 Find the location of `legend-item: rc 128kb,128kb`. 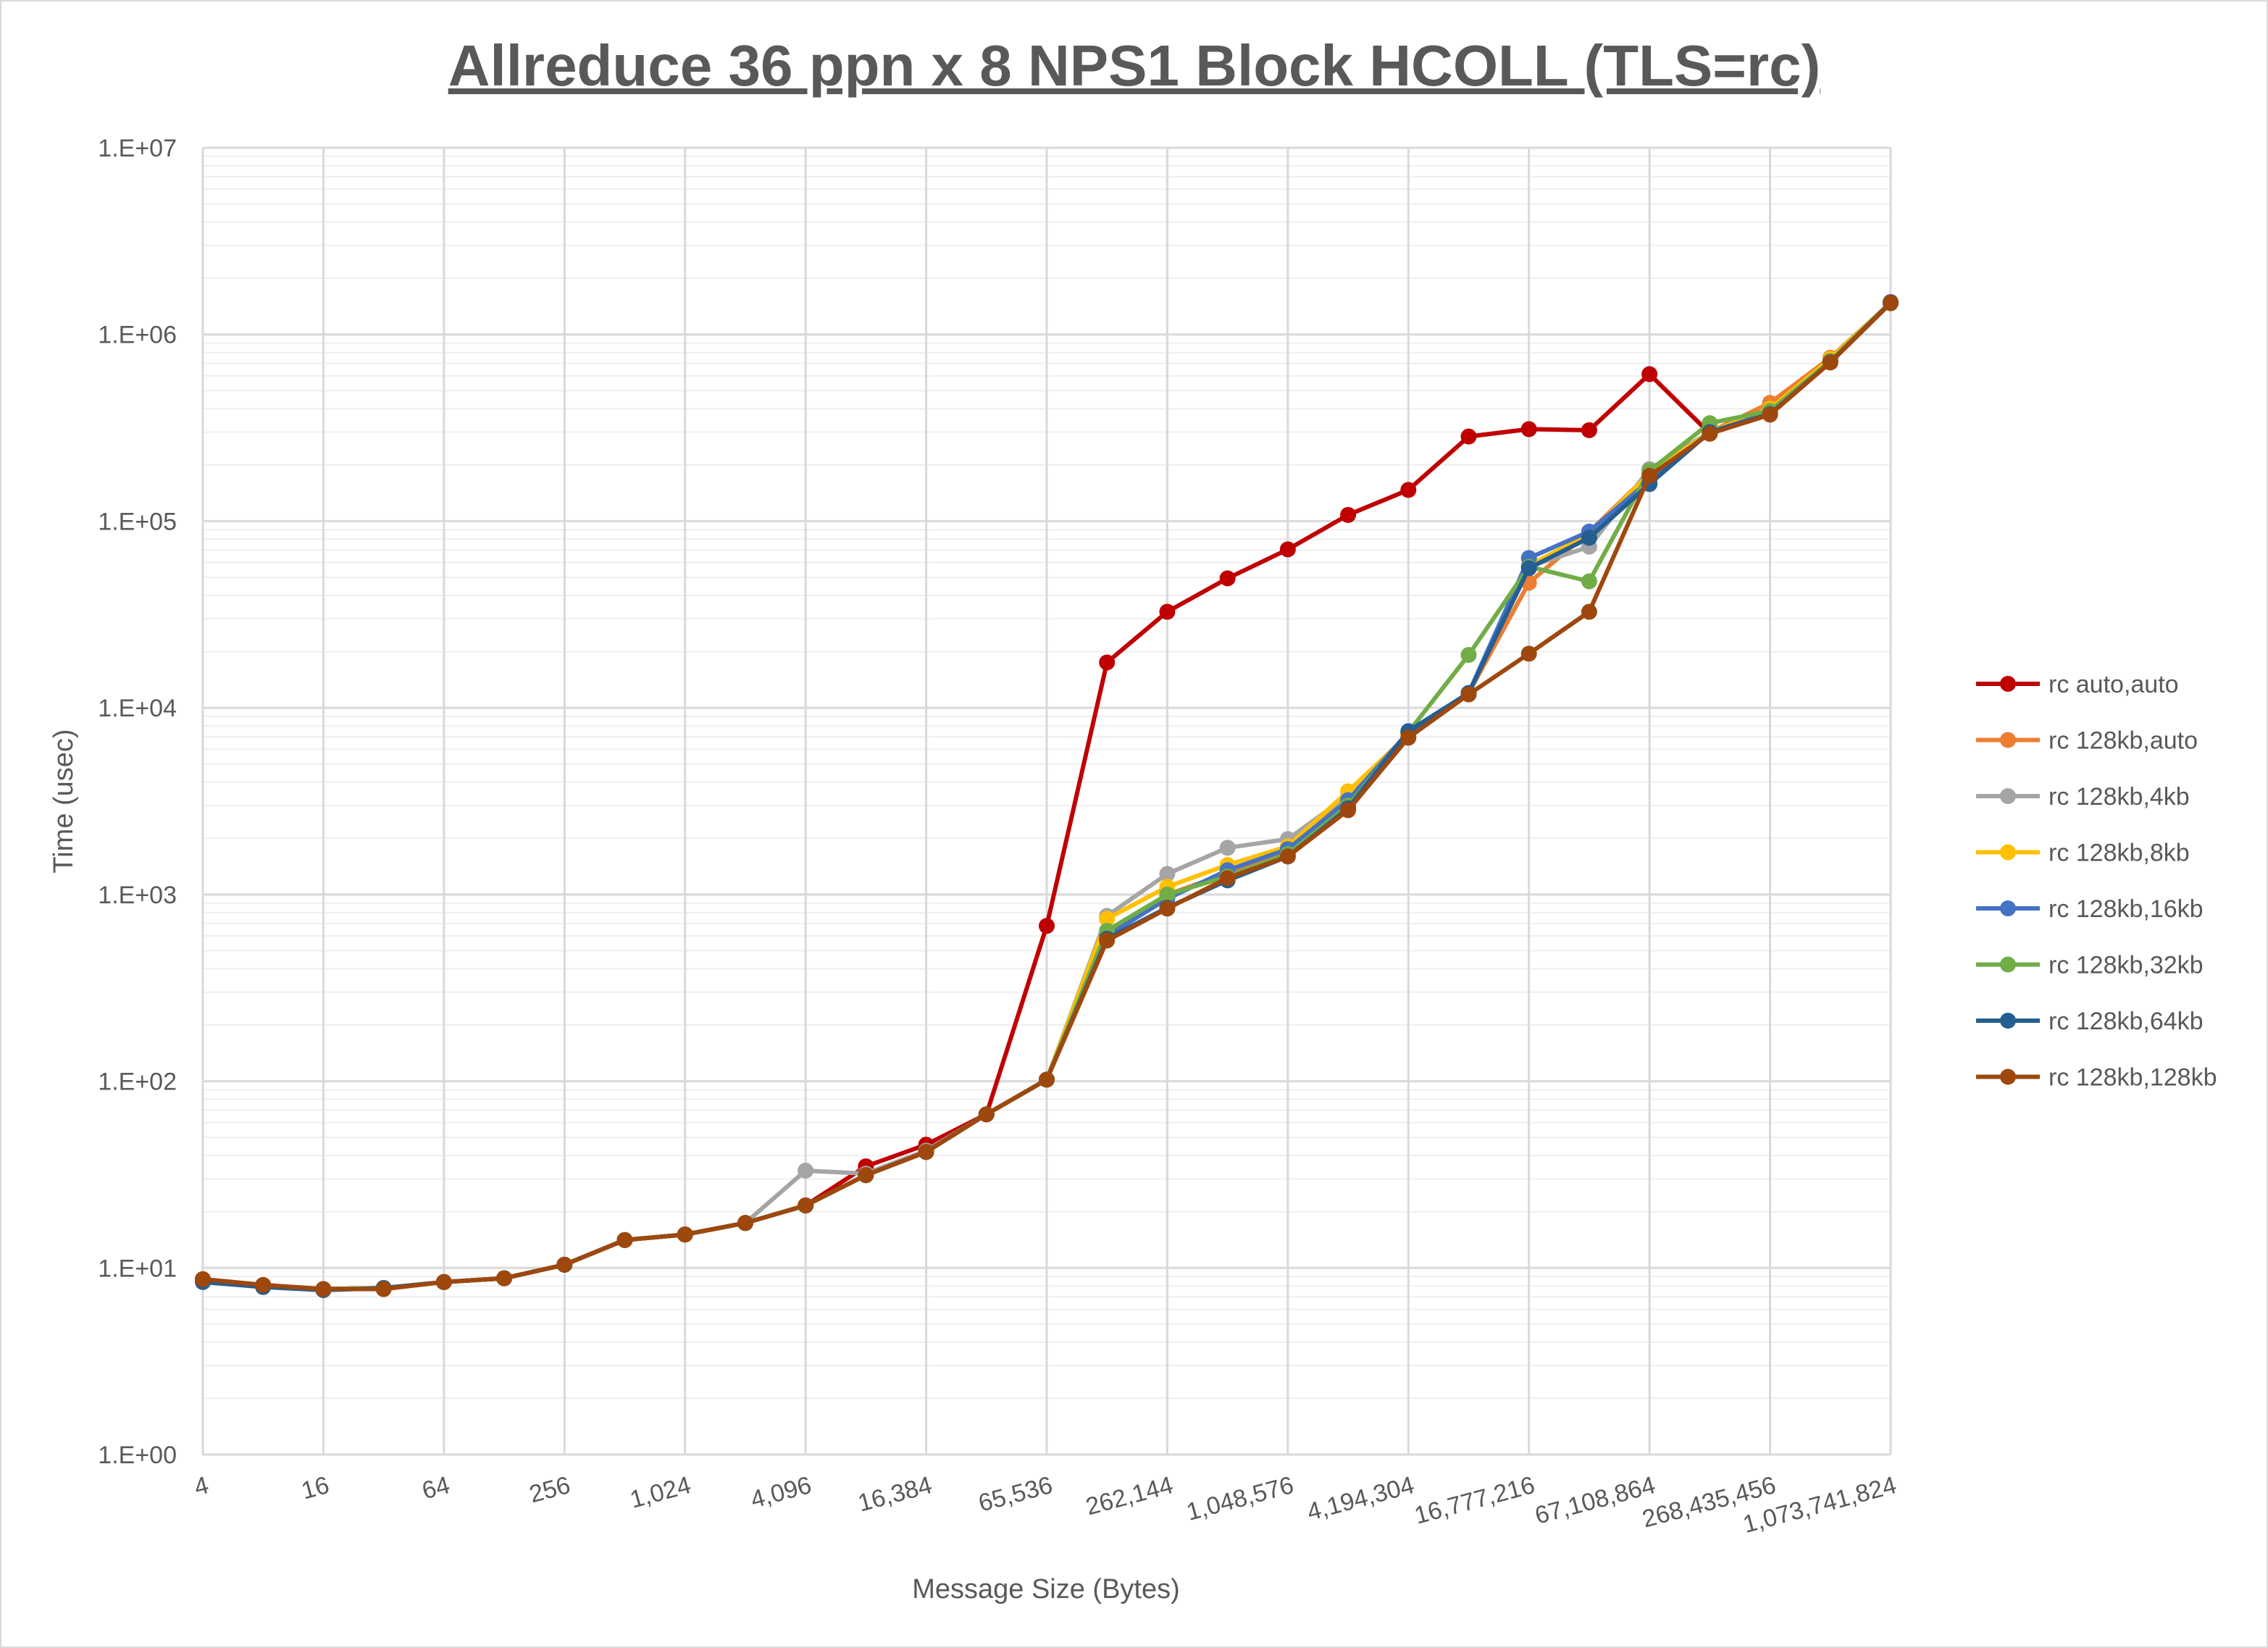

legend-item: rc 128kb,128kb is located at coordinates (2097, 1078).